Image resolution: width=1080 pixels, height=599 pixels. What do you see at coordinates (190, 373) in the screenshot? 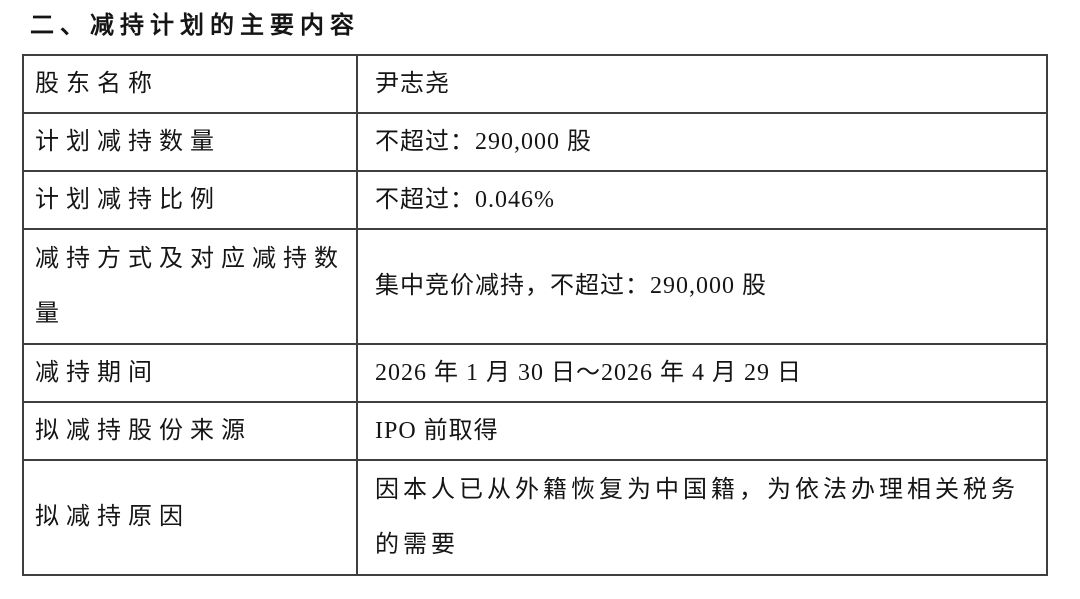
I see `row-label-cell: 减持期间` at bounding box center [190, 373].